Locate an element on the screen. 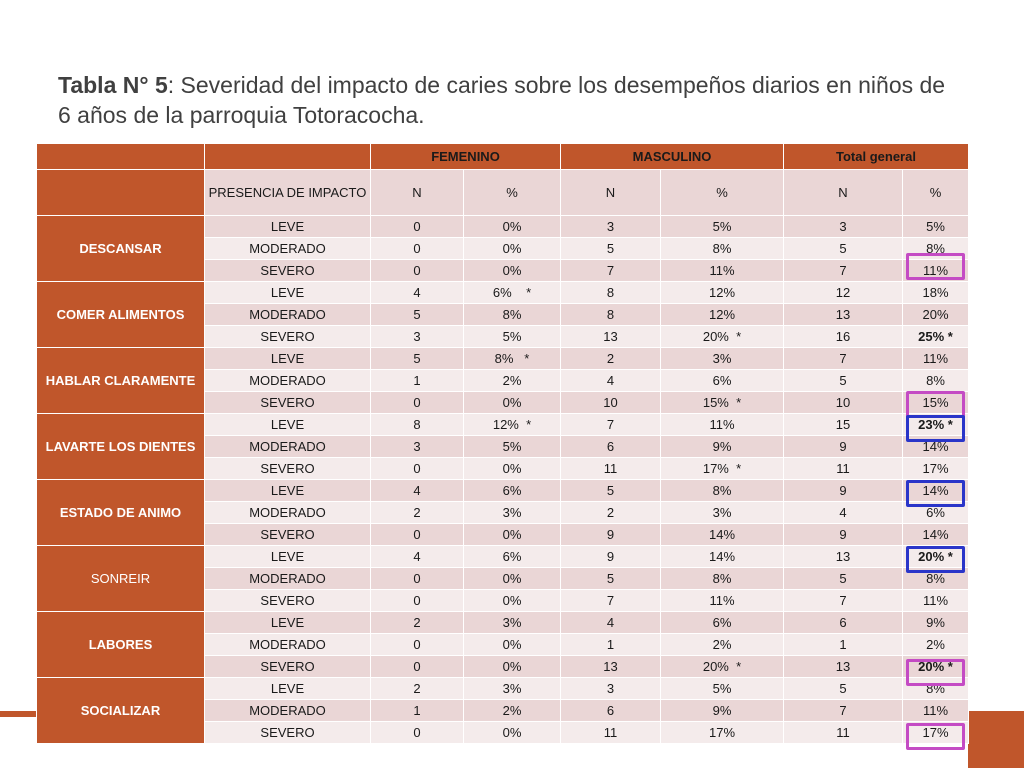  masc-n-cell: 11 is located at coordinates (610, 732).